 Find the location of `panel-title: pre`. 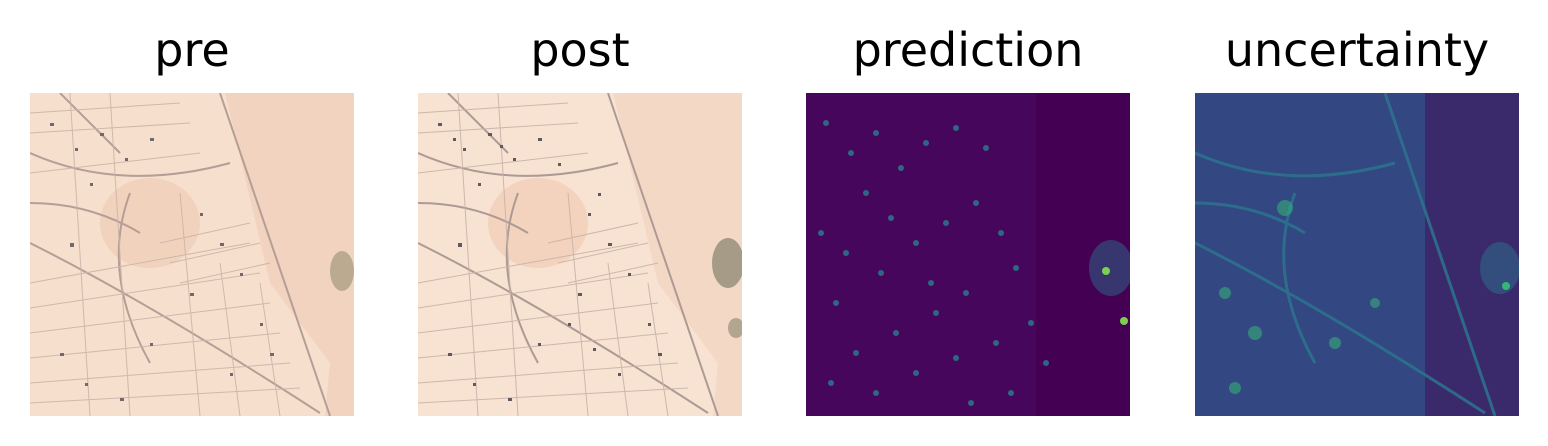

panel-title: pre is located at coordinates (192, 50).